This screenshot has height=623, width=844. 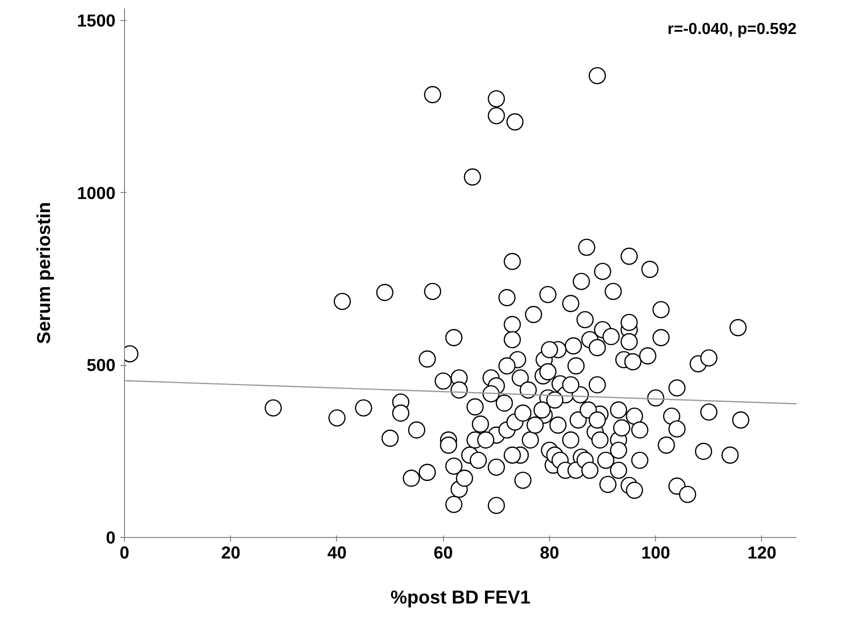 I want to click on y-tick-label: 1000, so click(x=96, y=192).